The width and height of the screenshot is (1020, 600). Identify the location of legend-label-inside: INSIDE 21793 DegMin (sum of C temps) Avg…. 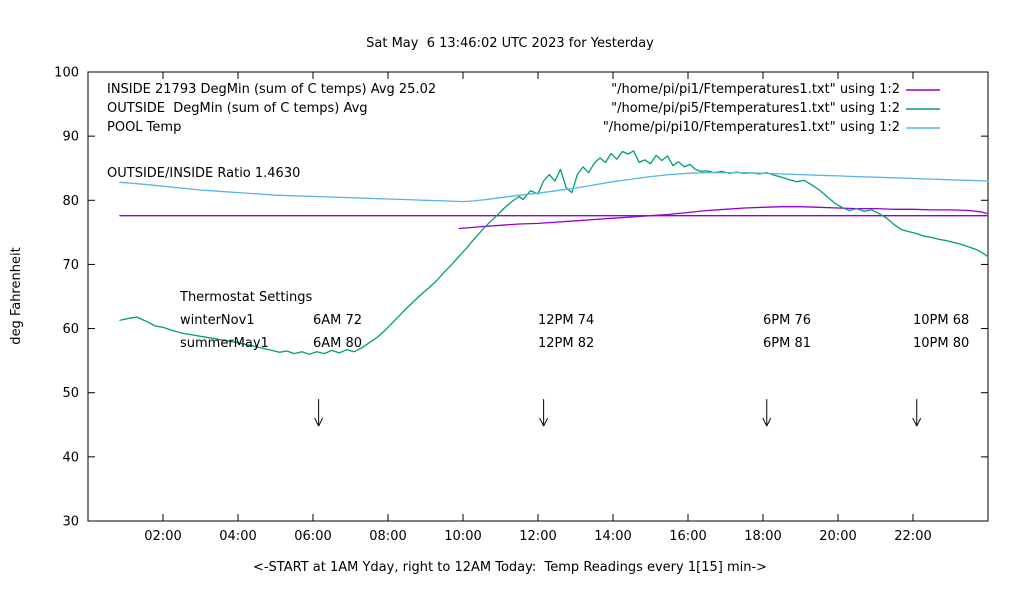
(272, 89).